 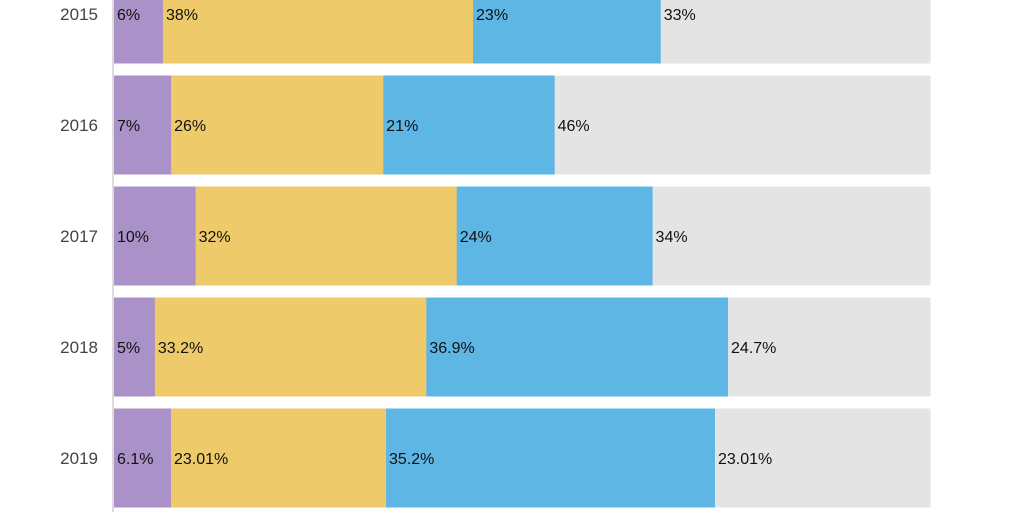 I want to click on data-label: 6%, so click(x=128, y=15).